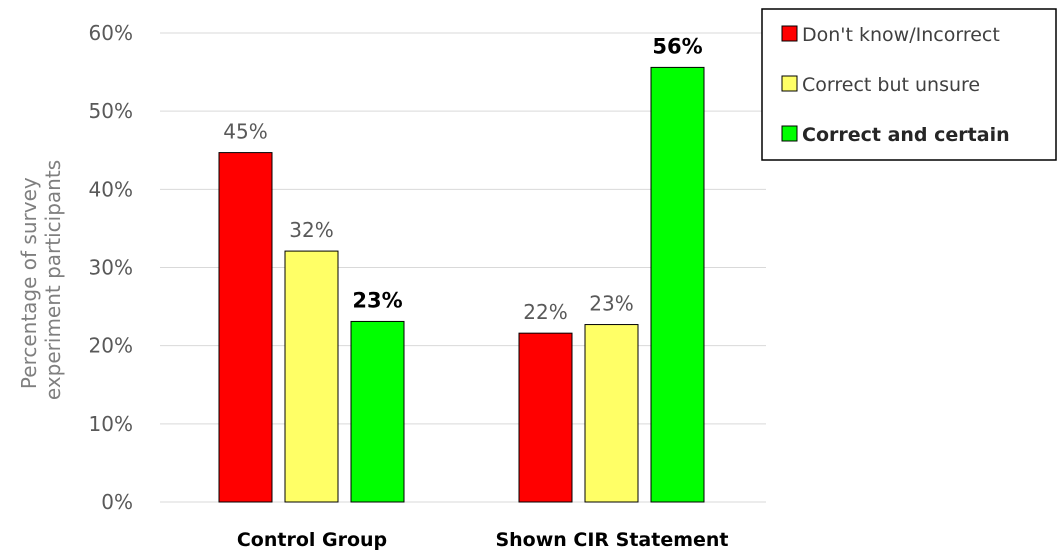 The height and width of the screenshot is (555, 1059). Describe the element at coordinates (611, 540) in the screenshot. I see `category-label-2: Shown CIR Statement` at that location.